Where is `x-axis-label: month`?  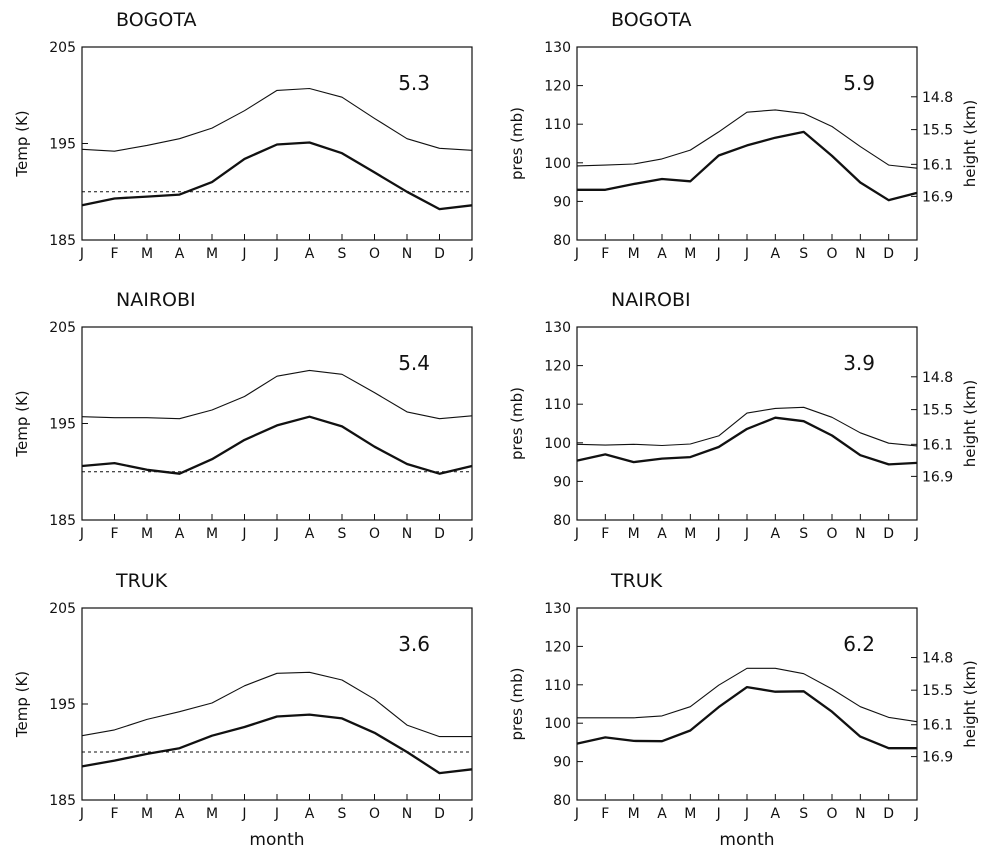 x-axis-label: month is located at coordinates (746, 840).